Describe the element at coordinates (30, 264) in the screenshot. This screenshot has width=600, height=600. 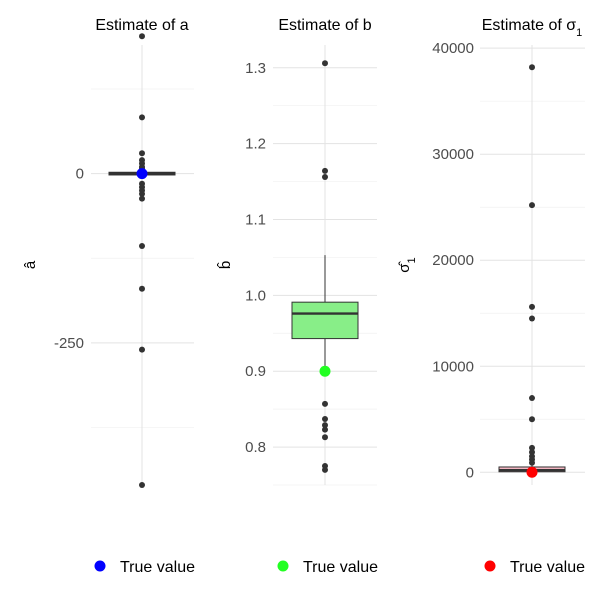
I see `y-axis-label: â` at that location.